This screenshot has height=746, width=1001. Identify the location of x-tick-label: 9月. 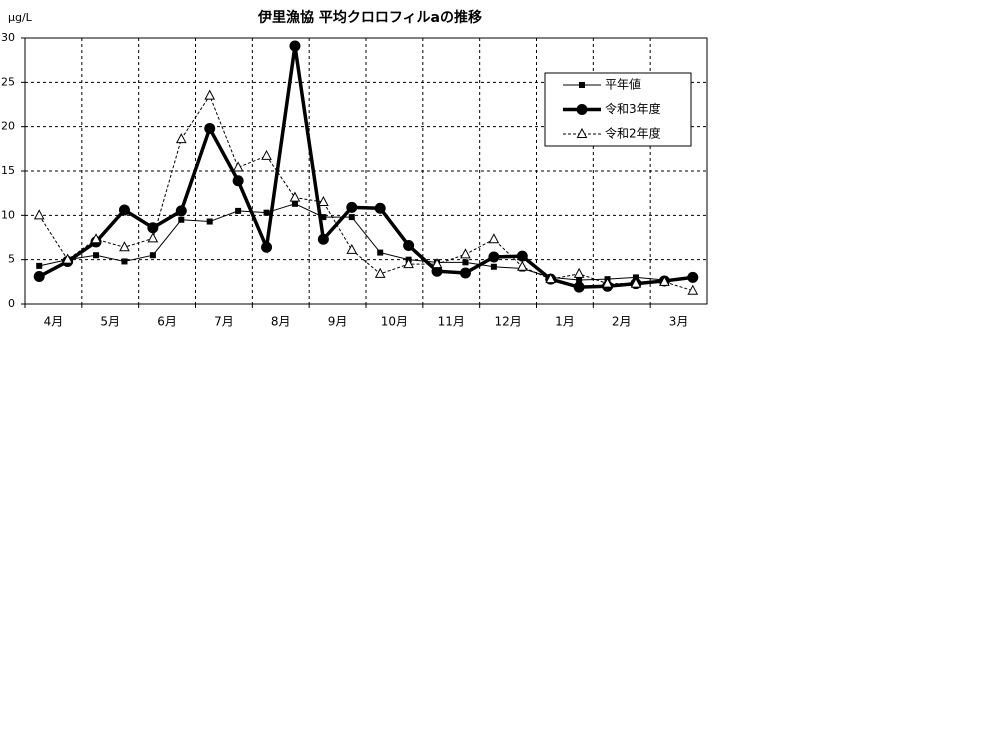
(338, 322).